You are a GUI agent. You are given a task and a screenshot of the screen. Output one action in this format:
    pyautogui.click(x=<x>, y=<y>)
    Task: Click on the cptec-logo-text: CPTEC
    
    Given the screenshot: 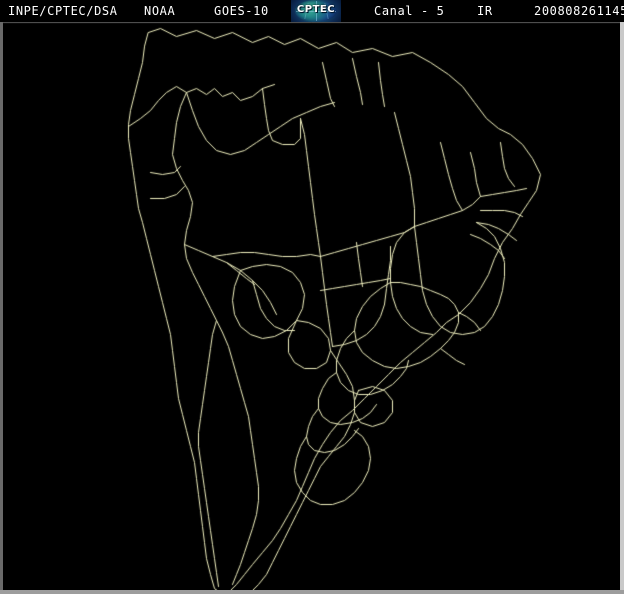 What is the action you would take?
    pyautogui.click(x=316, y=9)
    